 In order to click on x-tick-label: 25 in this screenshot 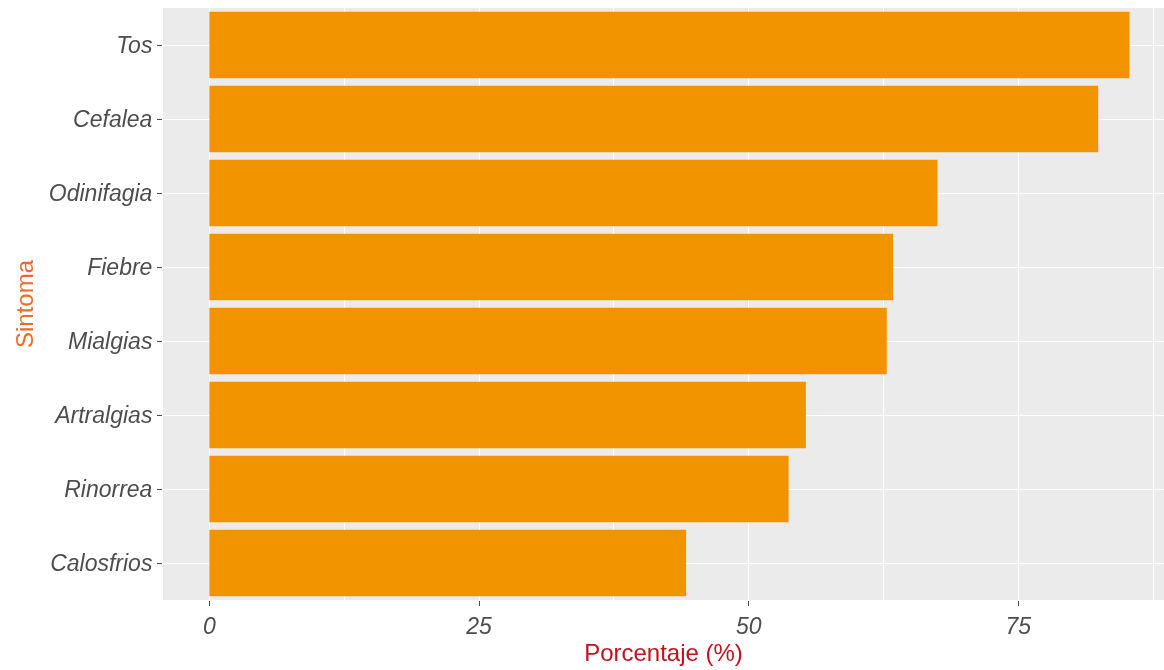, I will do `click(479, 625)`.